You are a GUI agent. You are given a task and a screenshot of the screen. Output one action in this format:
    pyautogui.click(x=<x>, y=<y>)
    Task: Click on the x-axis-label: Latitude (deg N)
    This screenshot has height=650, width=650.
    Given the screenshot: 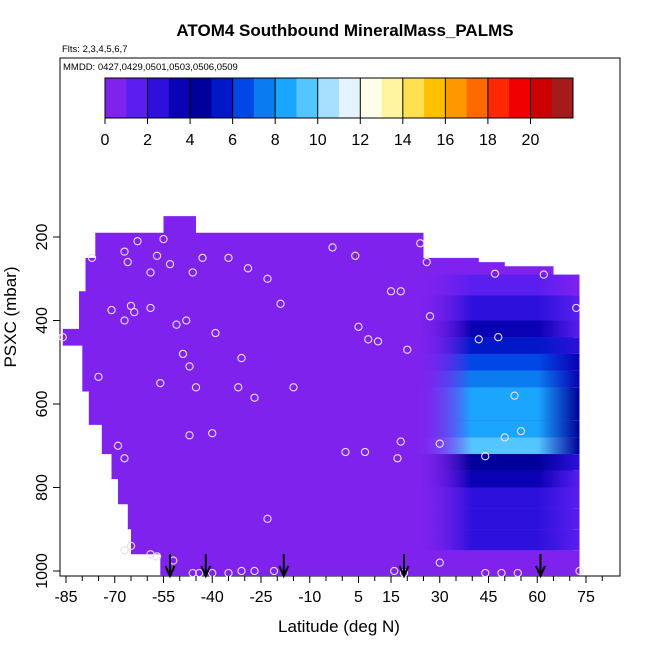 What is the action you would take?
    pyautogui.click(x=339, y=626)
    